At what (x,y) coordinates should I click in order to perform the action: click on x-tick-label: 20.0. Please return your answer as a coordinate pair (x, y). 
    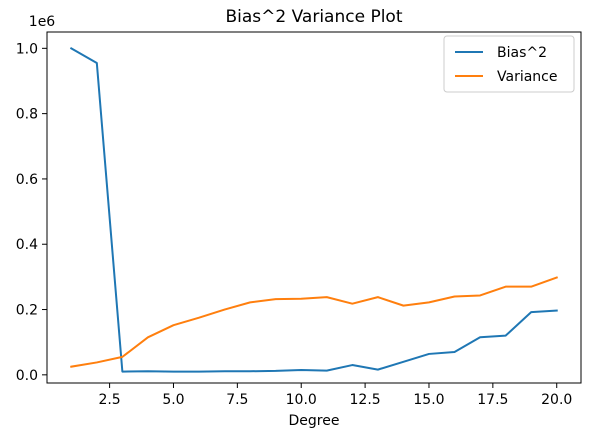
    Looking at the image, I should click on (556, 400).